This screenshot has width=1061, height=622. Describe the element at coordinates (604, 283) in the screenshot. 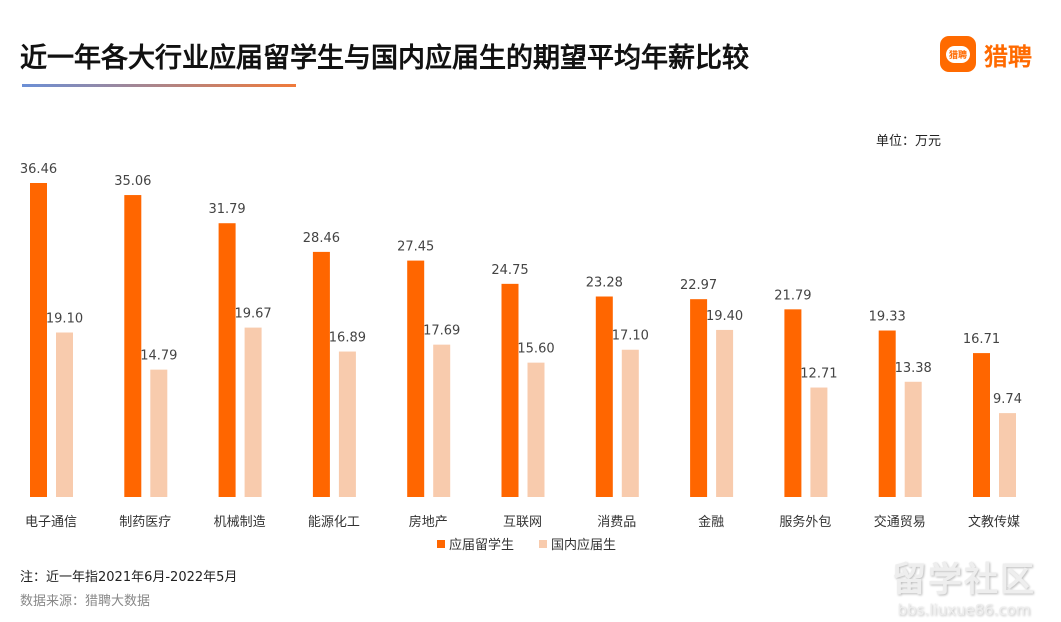

I see `data-label: 23.28` at that location.